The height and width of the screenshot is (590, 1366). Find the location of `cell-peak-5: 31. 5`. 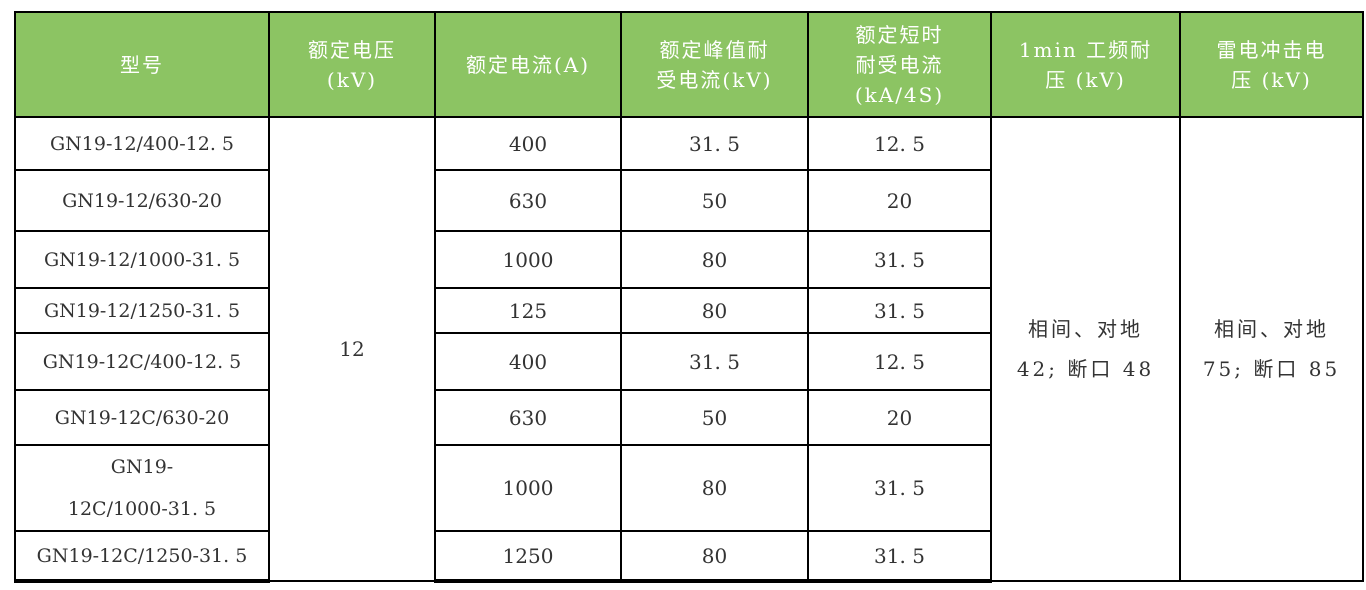

cell-peak-5: 31. 5 is located at coordinates (714, 361).